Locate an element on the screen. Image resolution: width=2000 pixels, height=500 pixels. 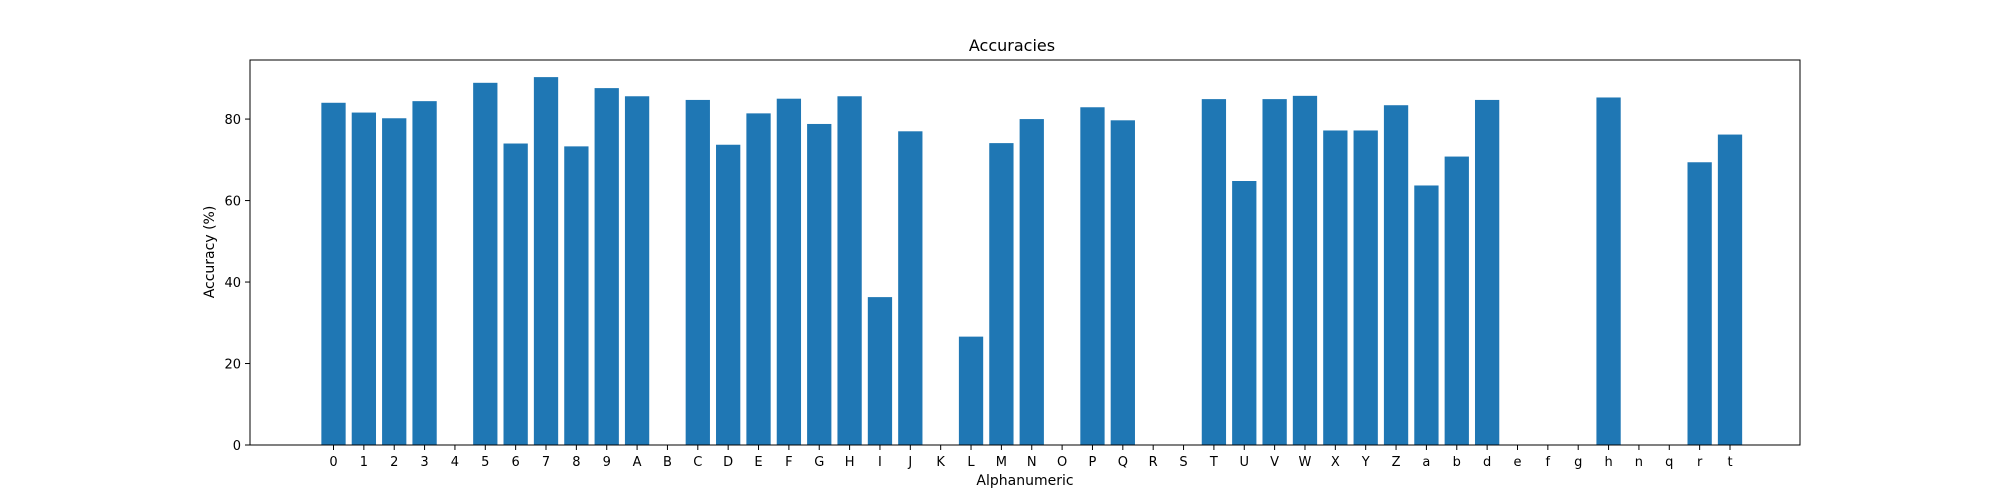
x-tick-label: E is located at coordinates (758, 462).